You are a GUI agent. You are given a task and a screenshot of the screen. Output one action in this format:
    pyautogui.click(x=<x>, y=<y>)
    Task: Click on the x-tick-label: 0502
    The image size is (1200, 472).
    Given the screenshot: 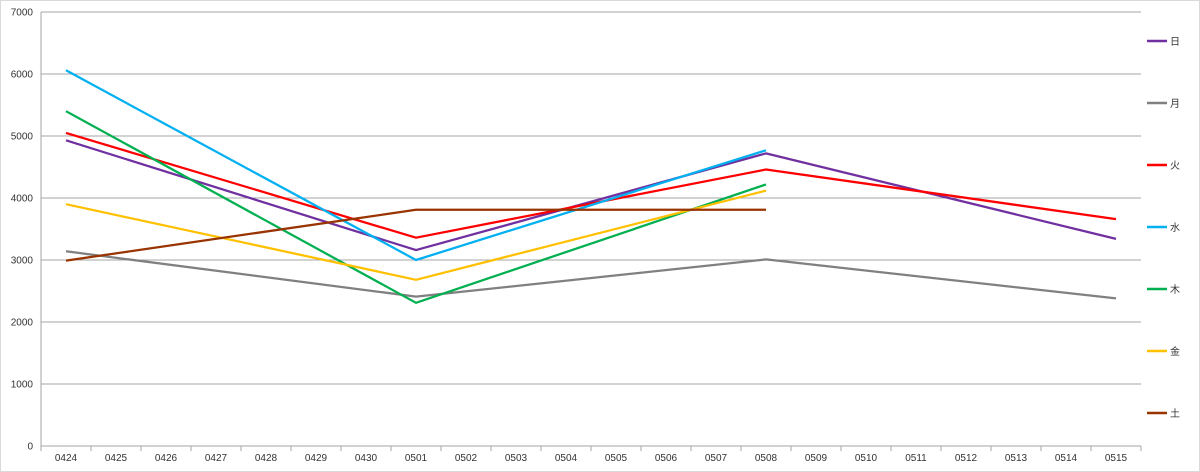 What is the action you would take?
    pyautogui.click(x=466, y=458)
    